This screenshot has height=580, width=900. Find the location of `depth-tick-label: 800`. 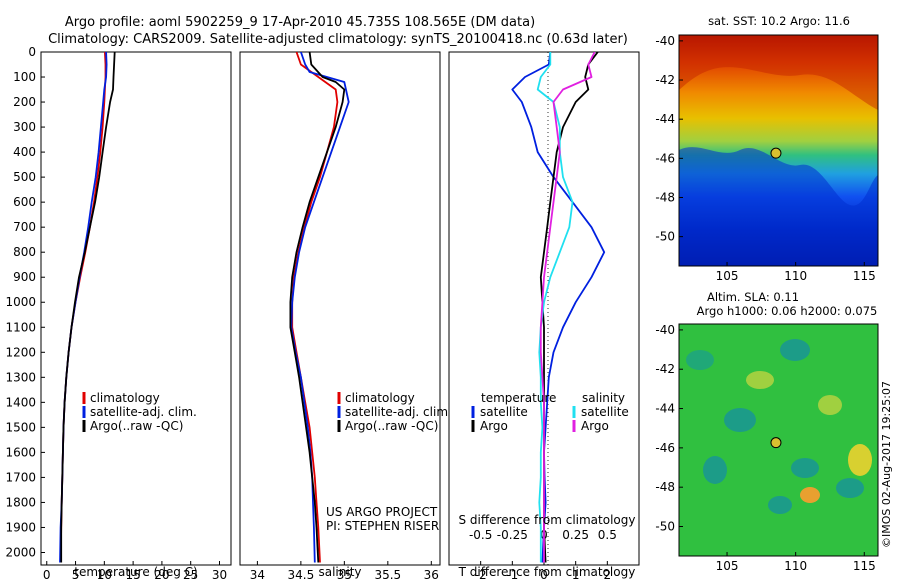

depth-tick-label: 800 is located at coordinates (24, 252).